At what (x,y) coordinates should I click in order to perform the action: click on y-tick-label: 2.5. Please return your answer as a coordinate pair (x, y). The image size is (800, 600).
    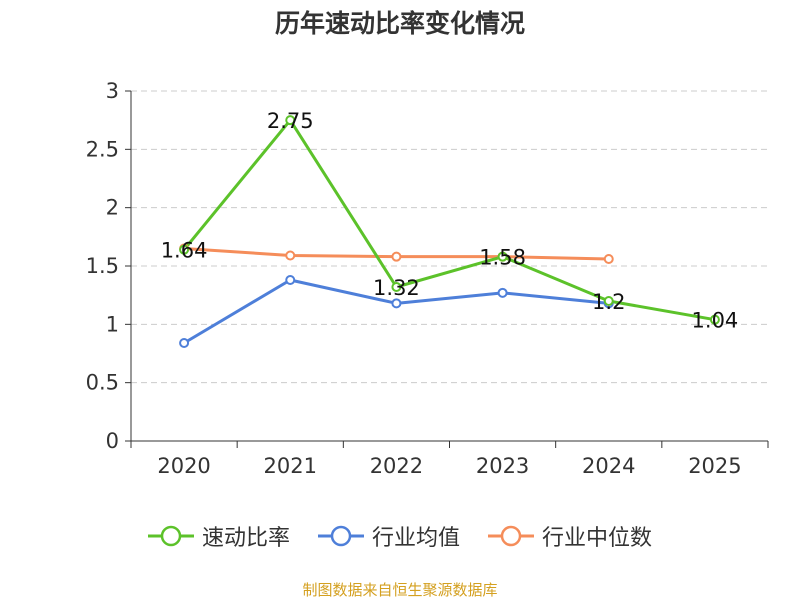
    Looking at the image, I should click on (102, 149).